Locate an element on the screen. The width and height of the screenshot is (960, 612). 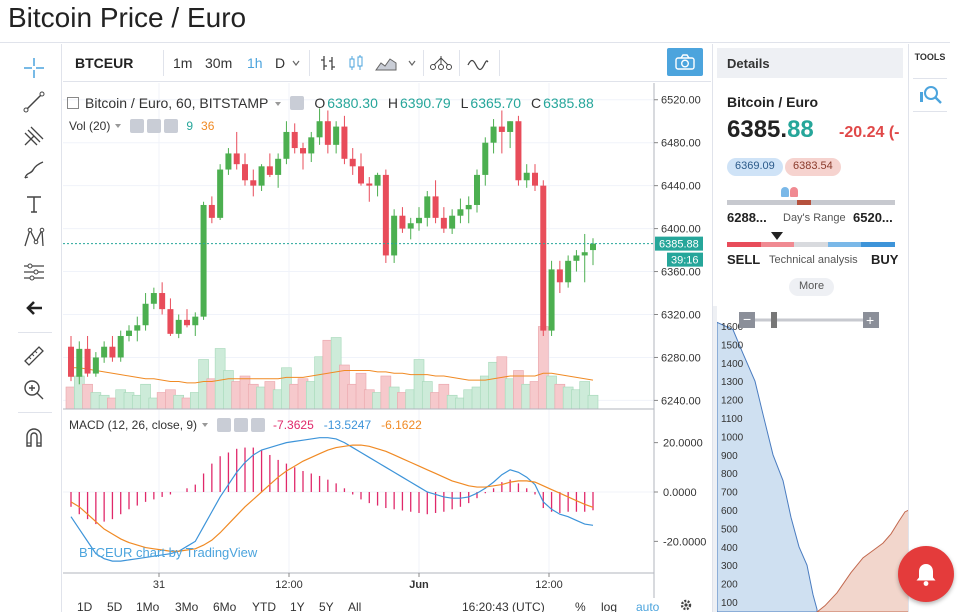
camera-icon is located at coordinates (685, 62).